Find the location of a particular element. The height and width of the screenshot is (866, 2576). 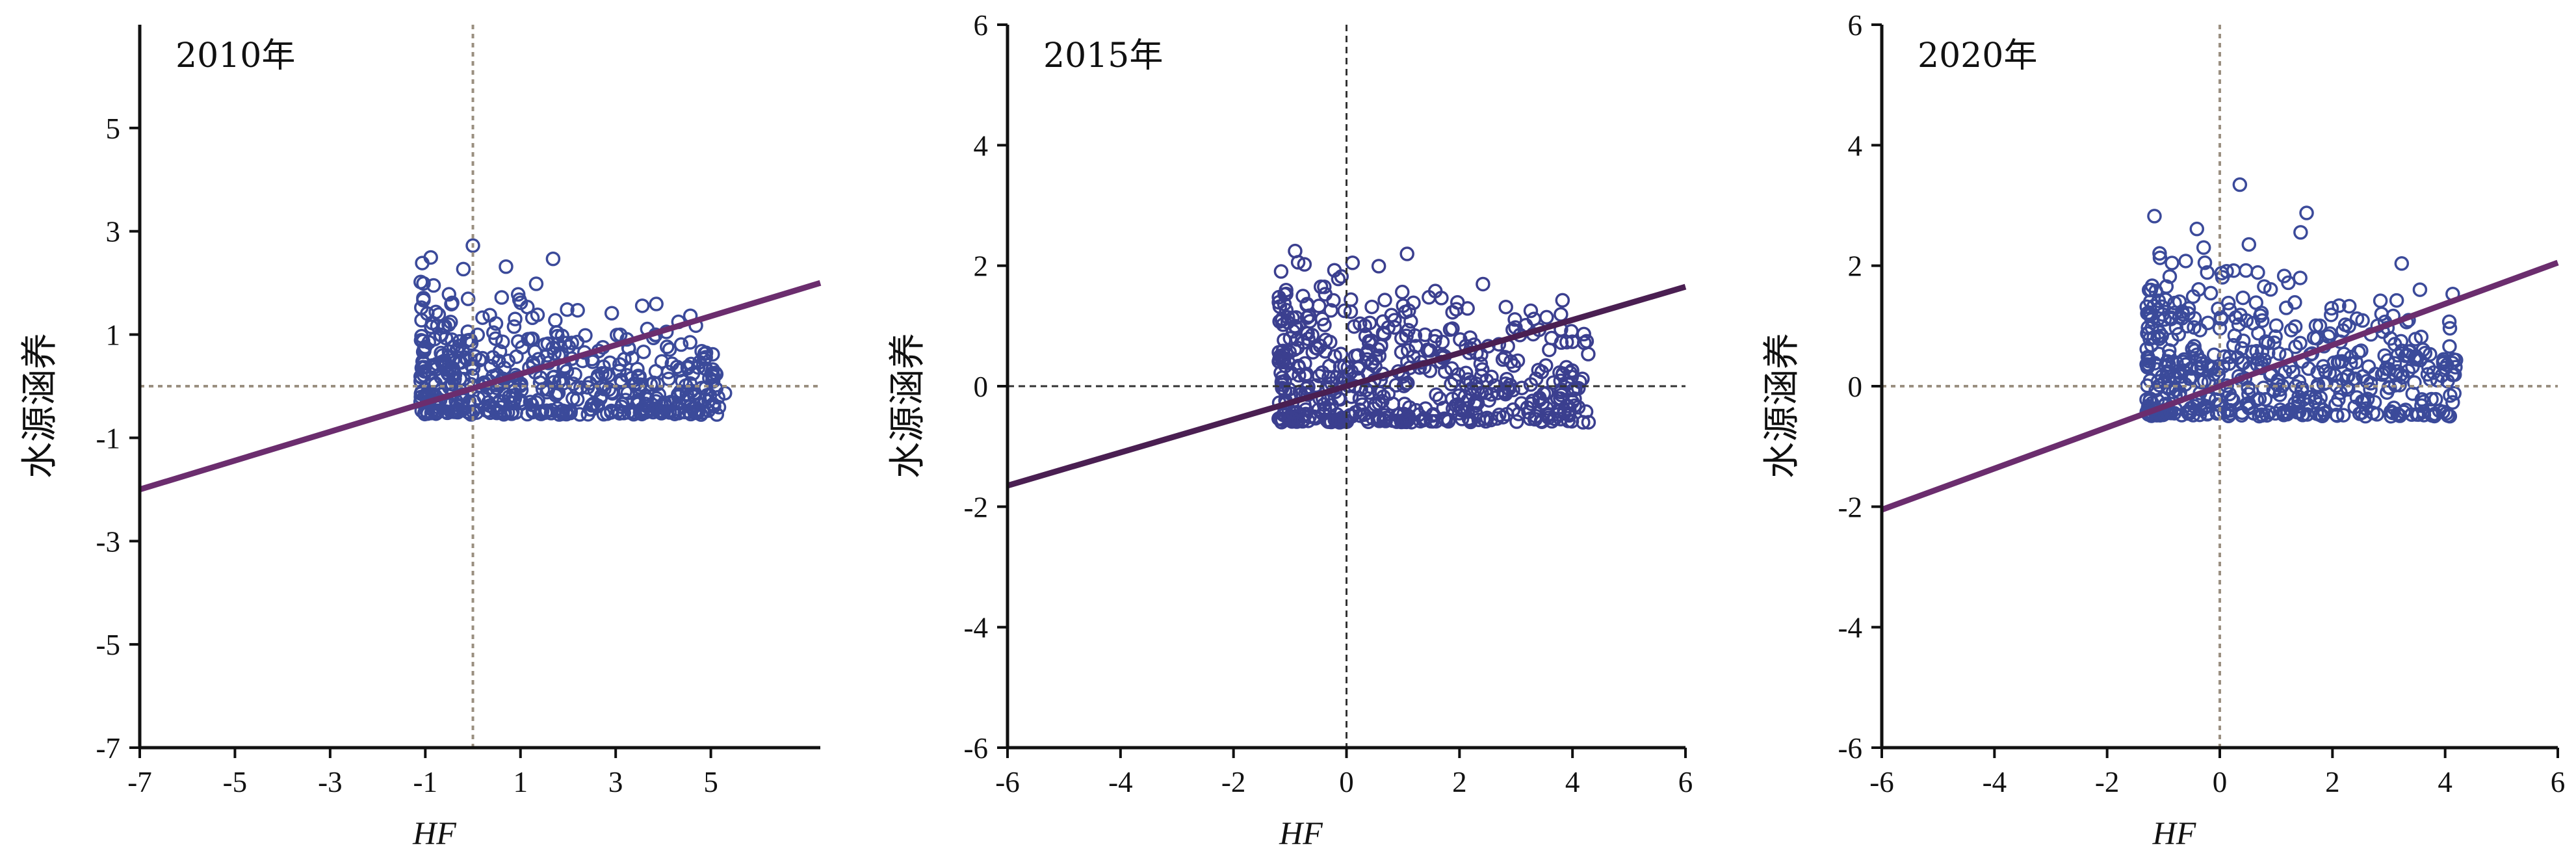

x-tick-label: 6 is located at coordinates (2558, 782).